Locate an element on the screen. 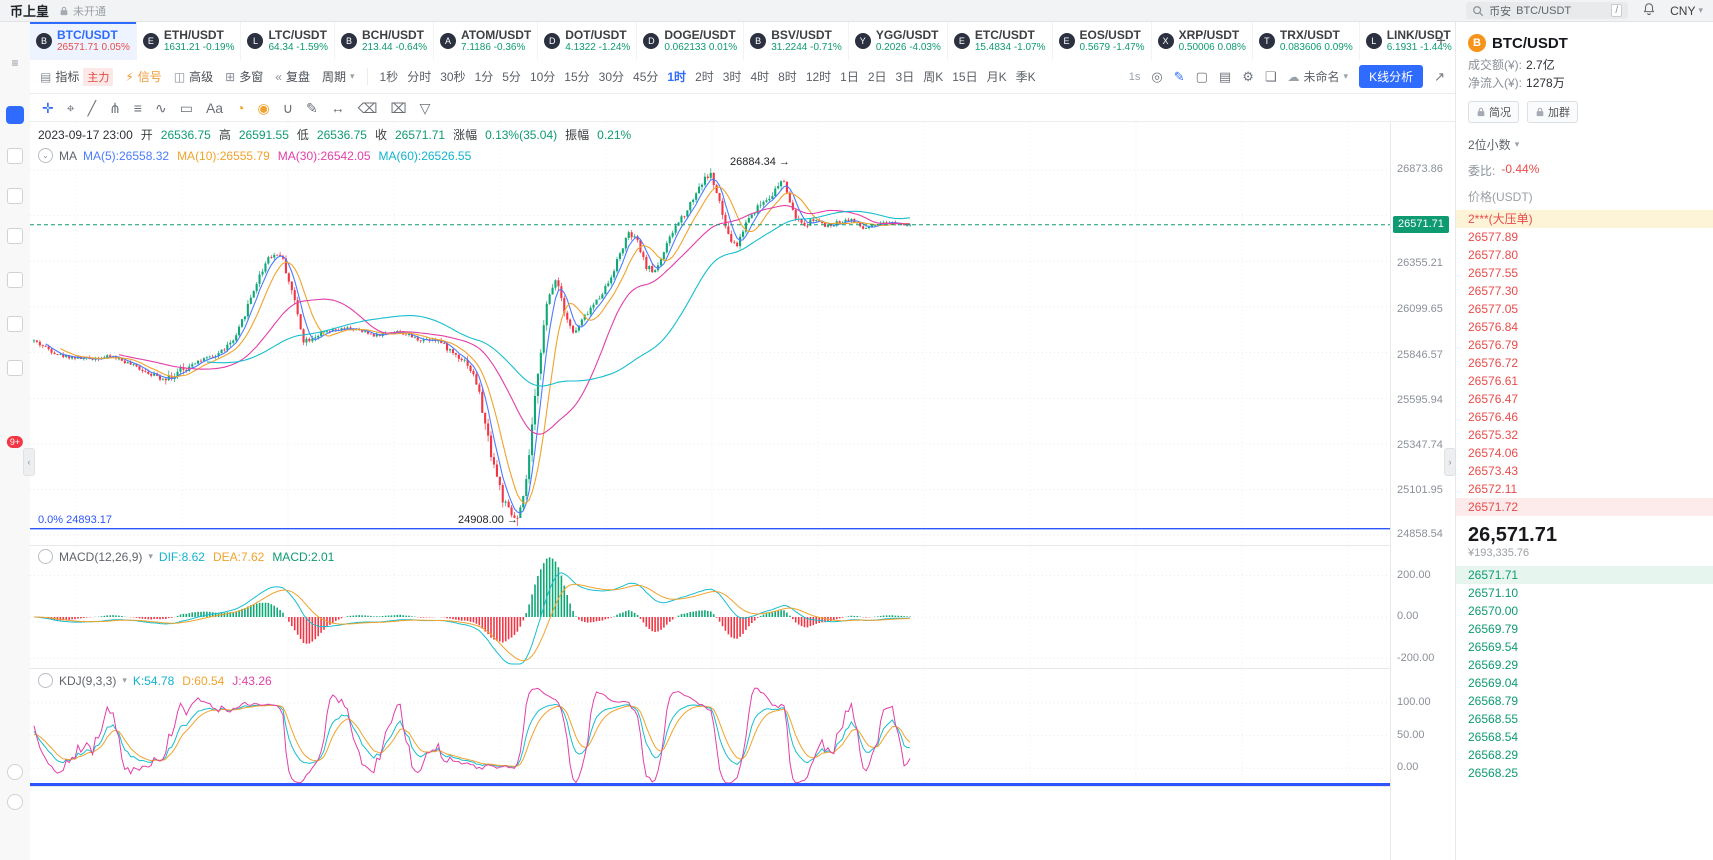 The height and width of the screenshot is (860, 1713). orderbook-bid-row: 26568.25 is located at coordinates (1493, 773).